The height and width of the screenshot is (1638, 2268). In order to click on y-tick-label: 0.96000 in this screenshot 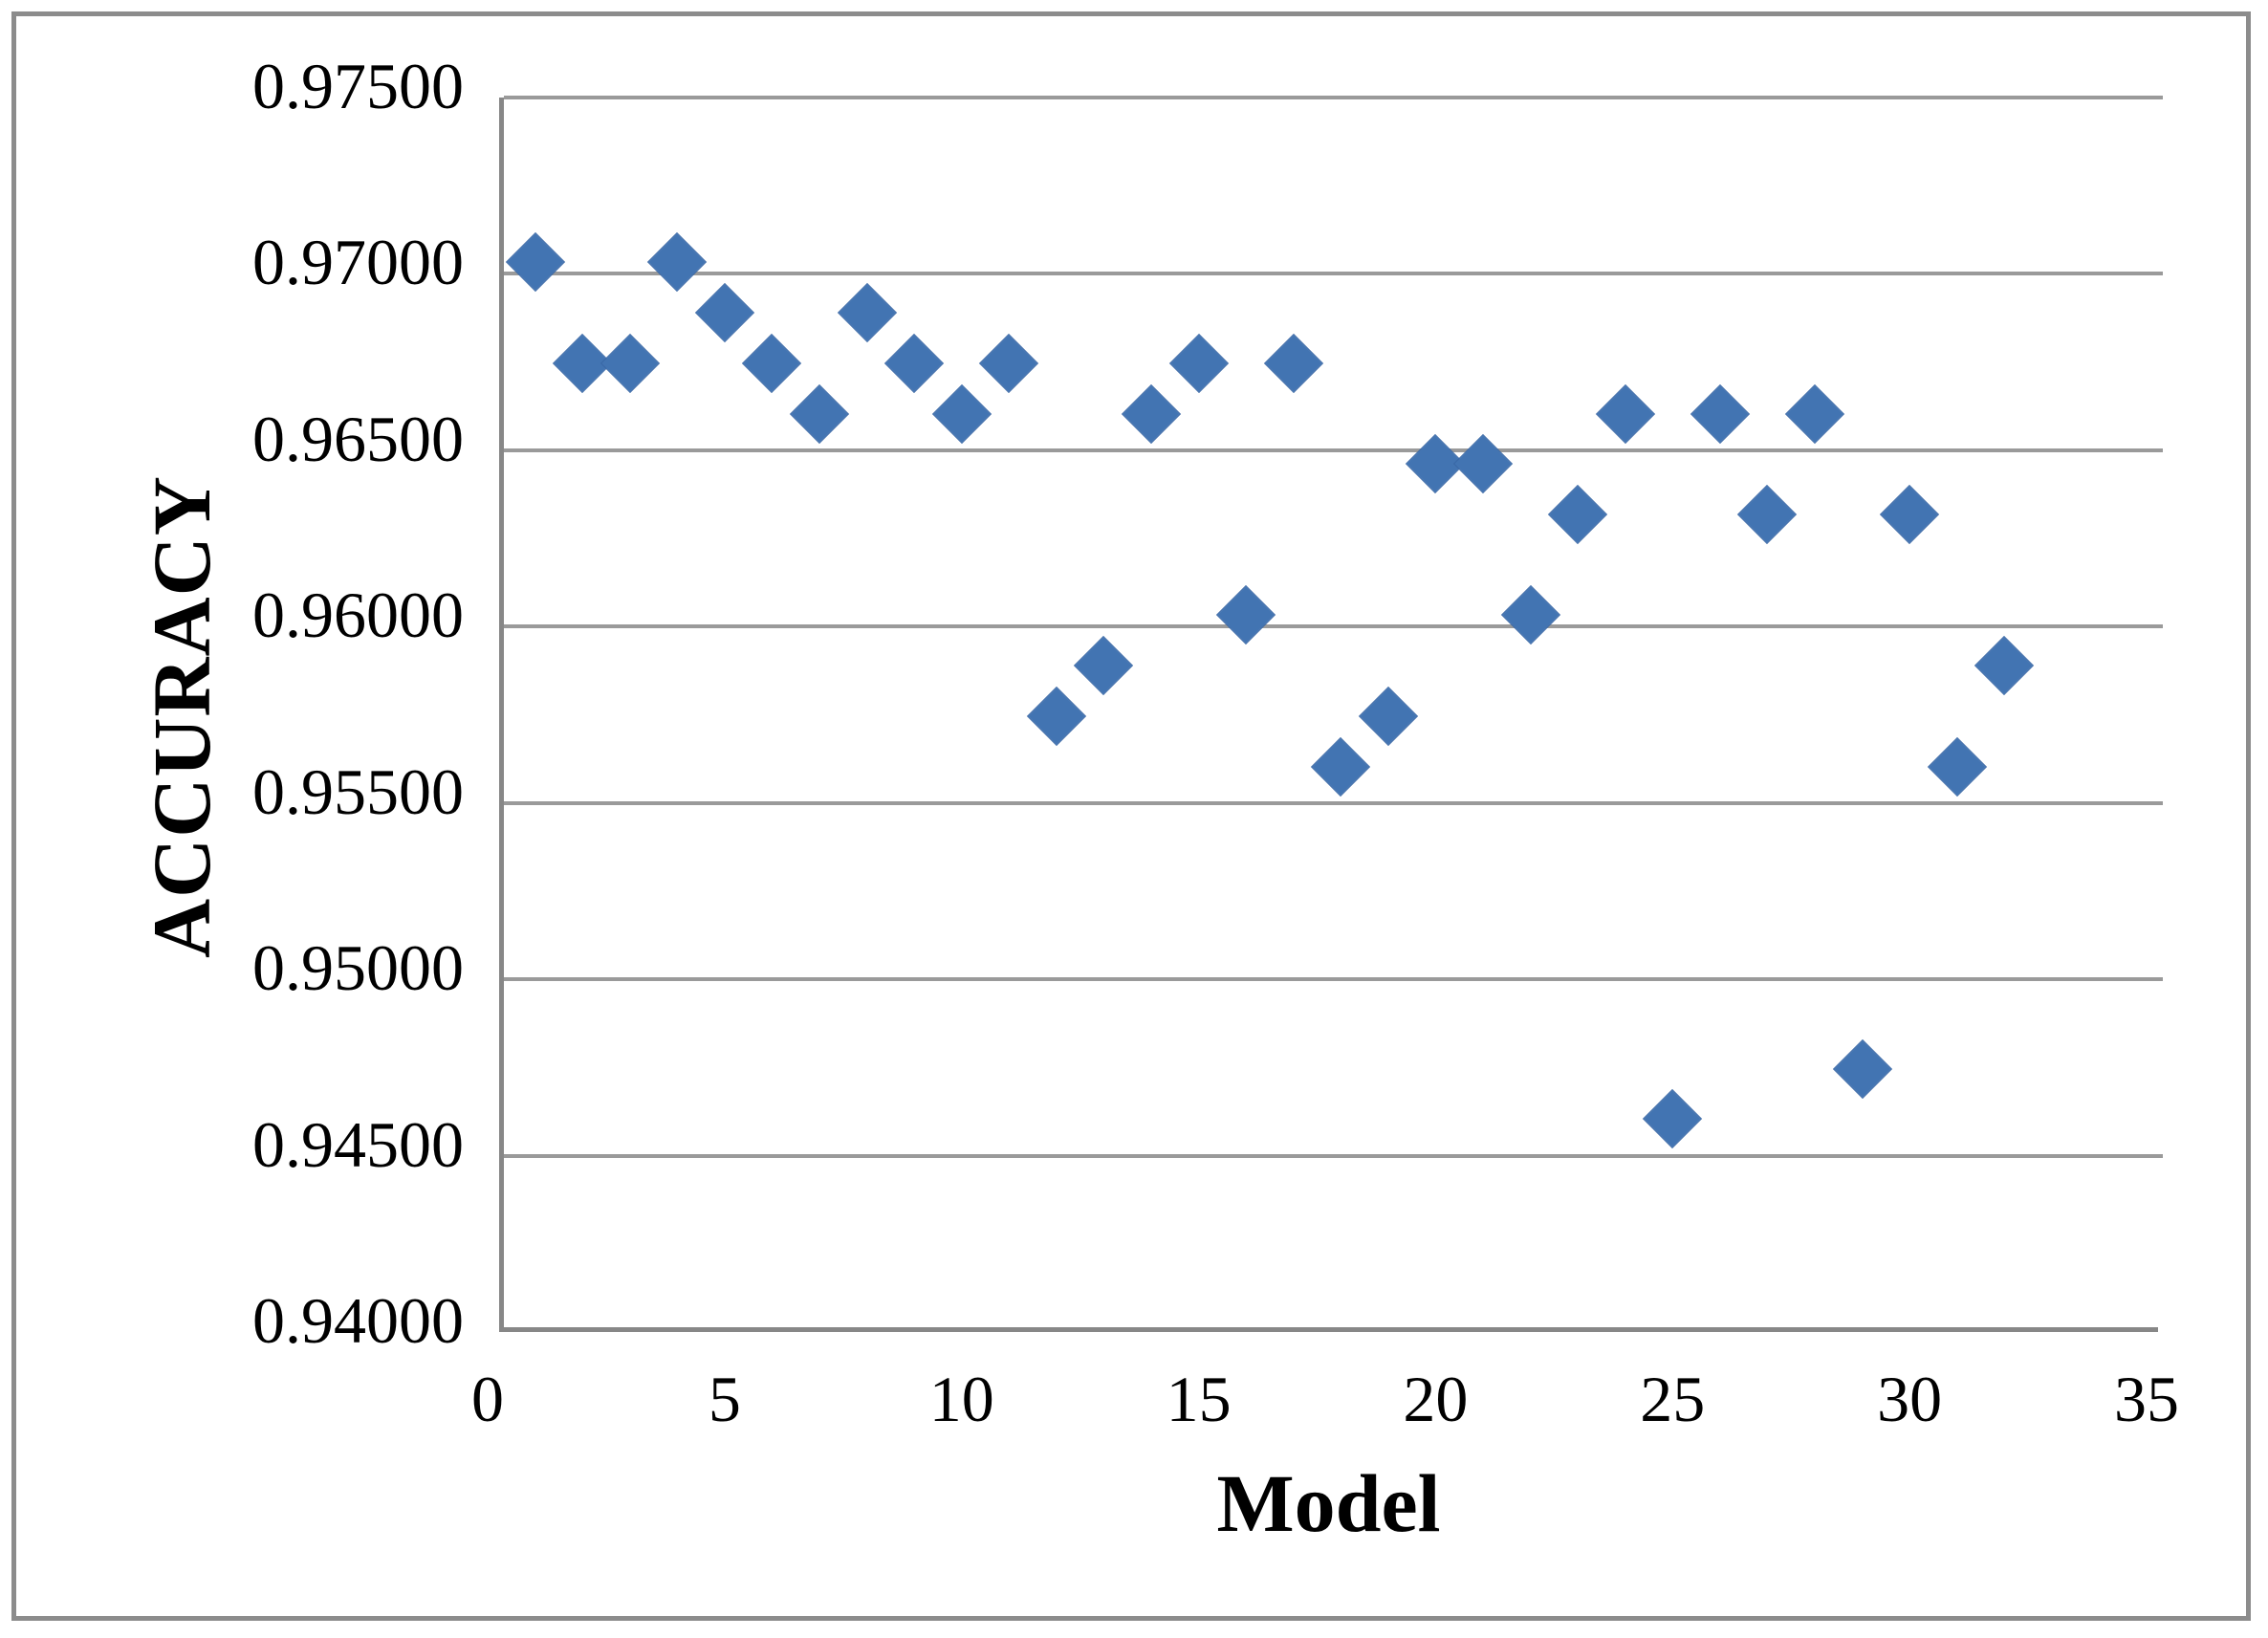, I will do `click(358, 615)`.